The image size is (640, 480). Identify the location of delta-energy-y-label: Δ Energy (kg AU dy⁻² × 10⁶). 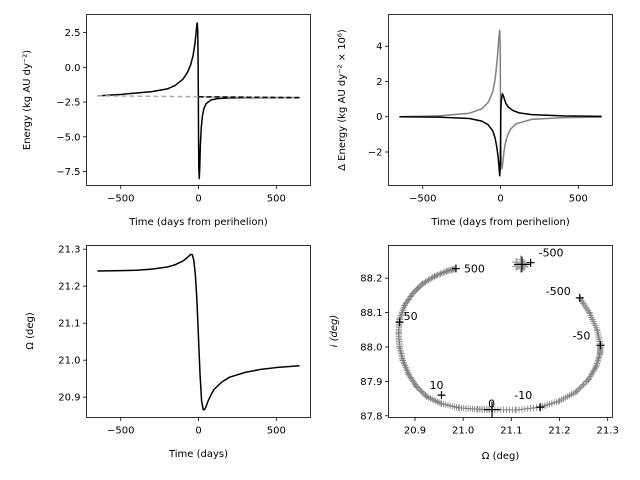
(342, 100).